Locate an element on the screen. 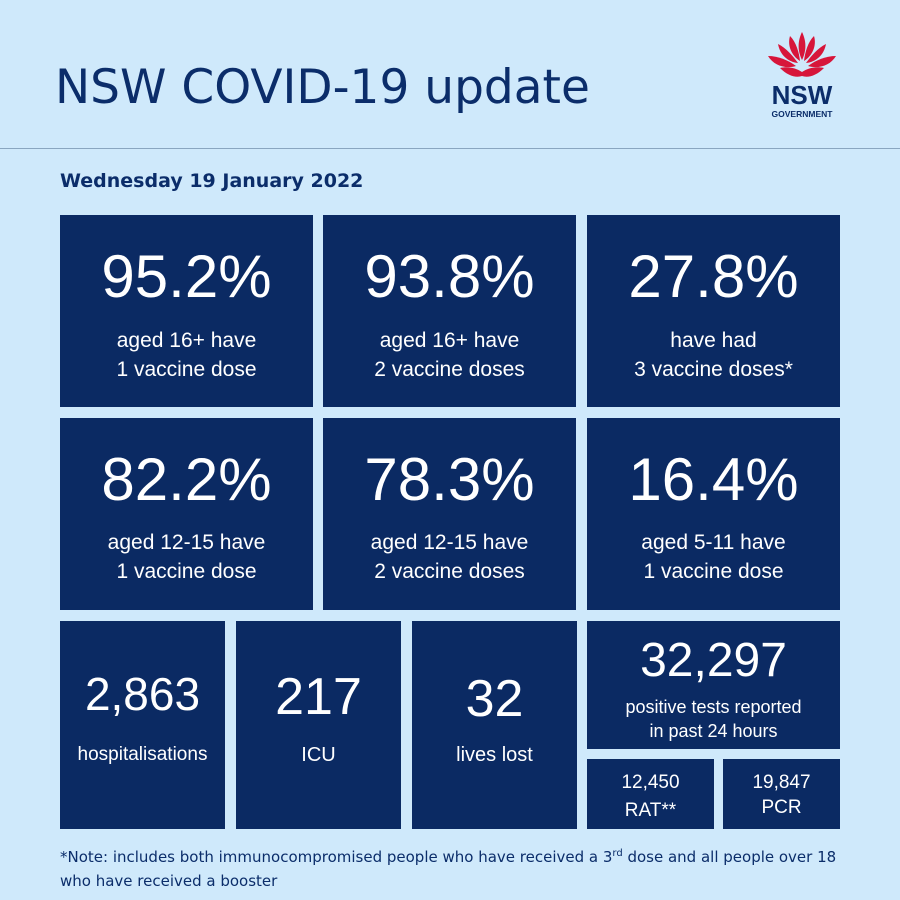 This screenshot has width=900, height=900. stat-value: 95.2% is located at coordinates (186, 276).